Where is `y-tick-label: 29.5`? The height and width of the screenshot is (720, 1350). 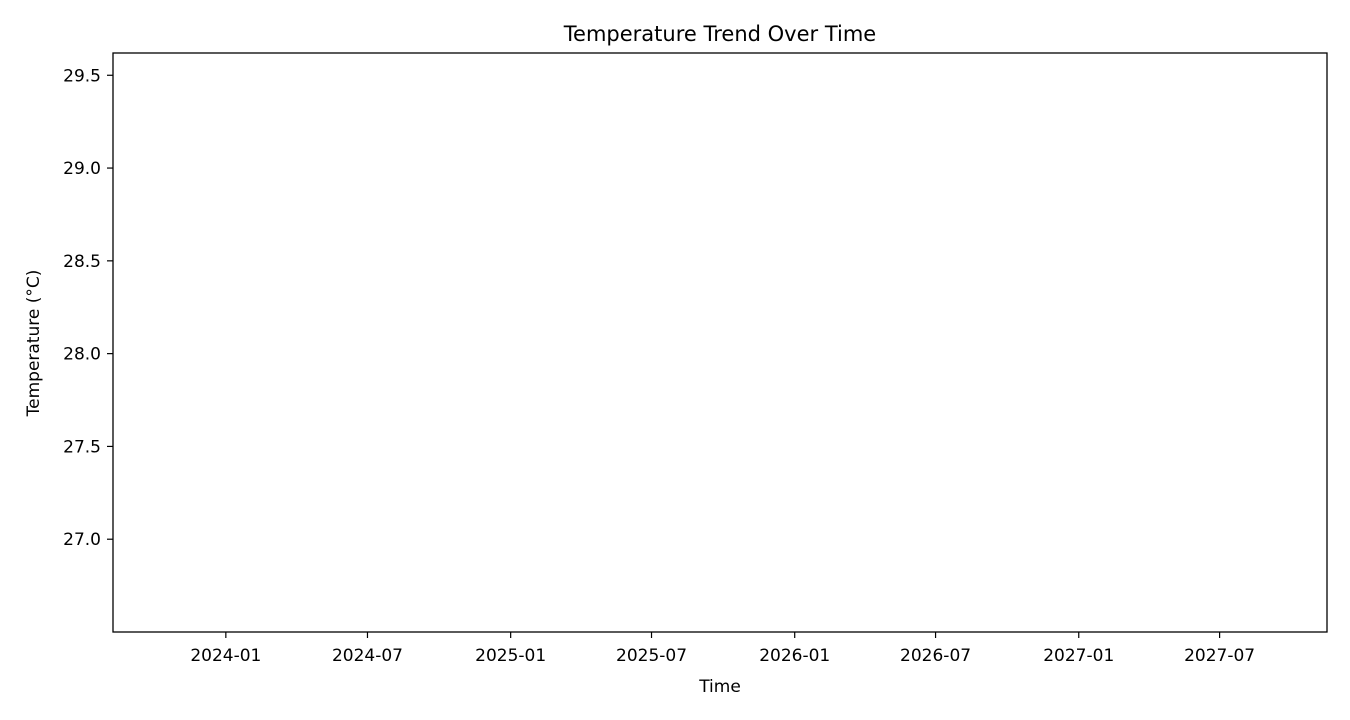
y-tick-label: 29.5 is located at coordinates (82, 76).